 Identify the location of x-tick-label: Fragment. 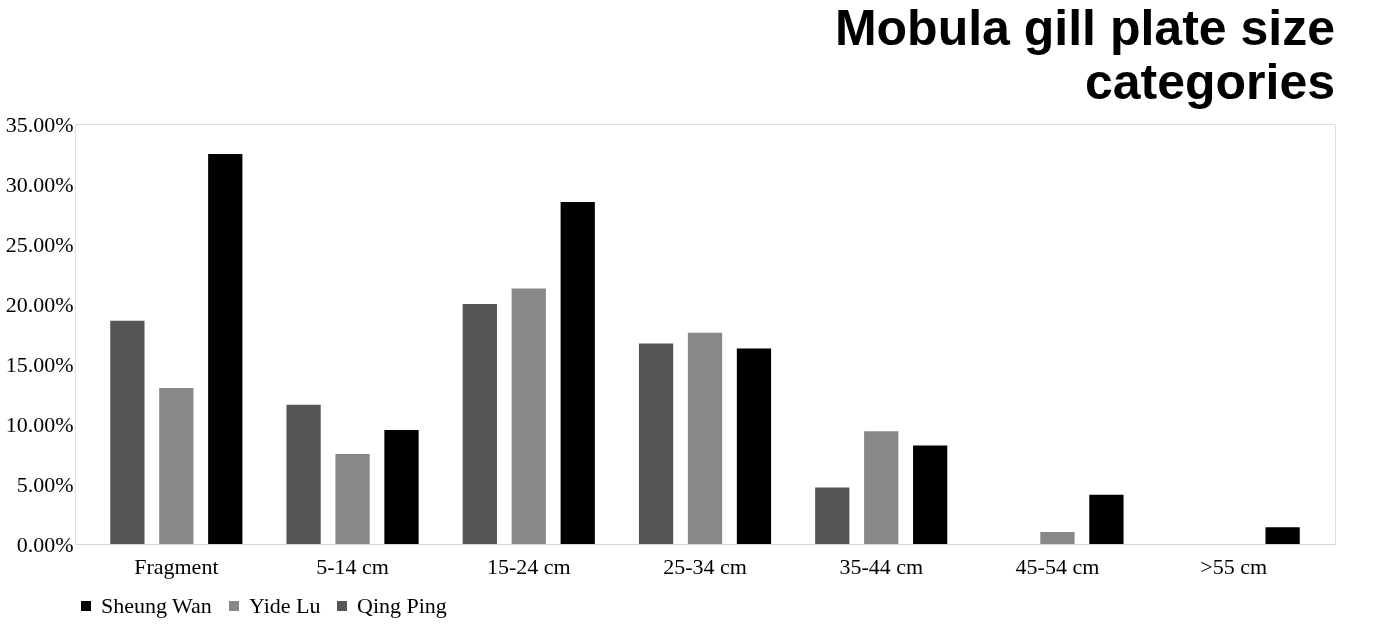
(176, 566).